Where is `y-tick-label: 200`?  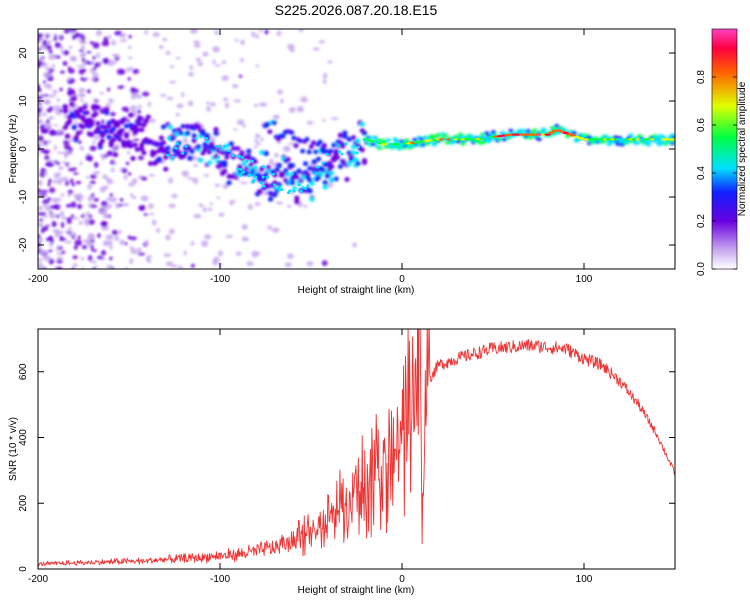 y-tick-label: 200 is located at coordinates (23, 502).